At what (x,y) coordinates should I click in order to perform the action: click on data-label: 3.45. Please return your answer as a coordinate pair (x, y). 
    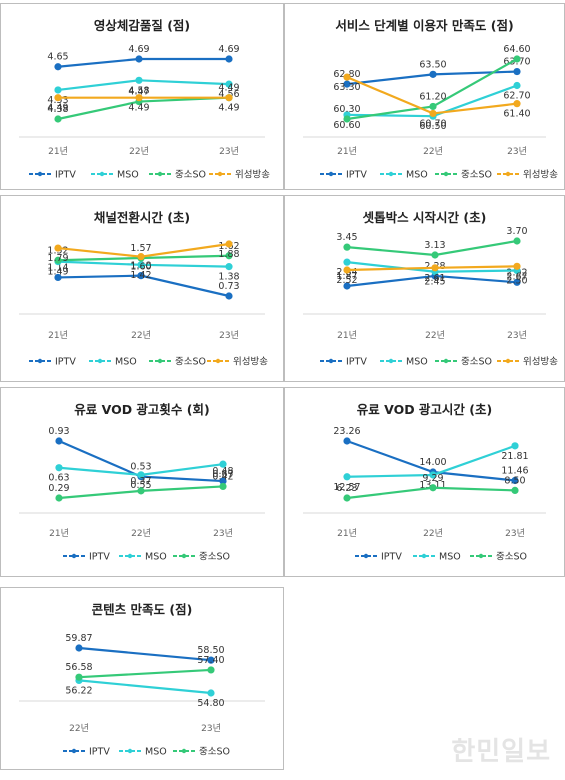
    Looking at the image, I should click on (346, 237).